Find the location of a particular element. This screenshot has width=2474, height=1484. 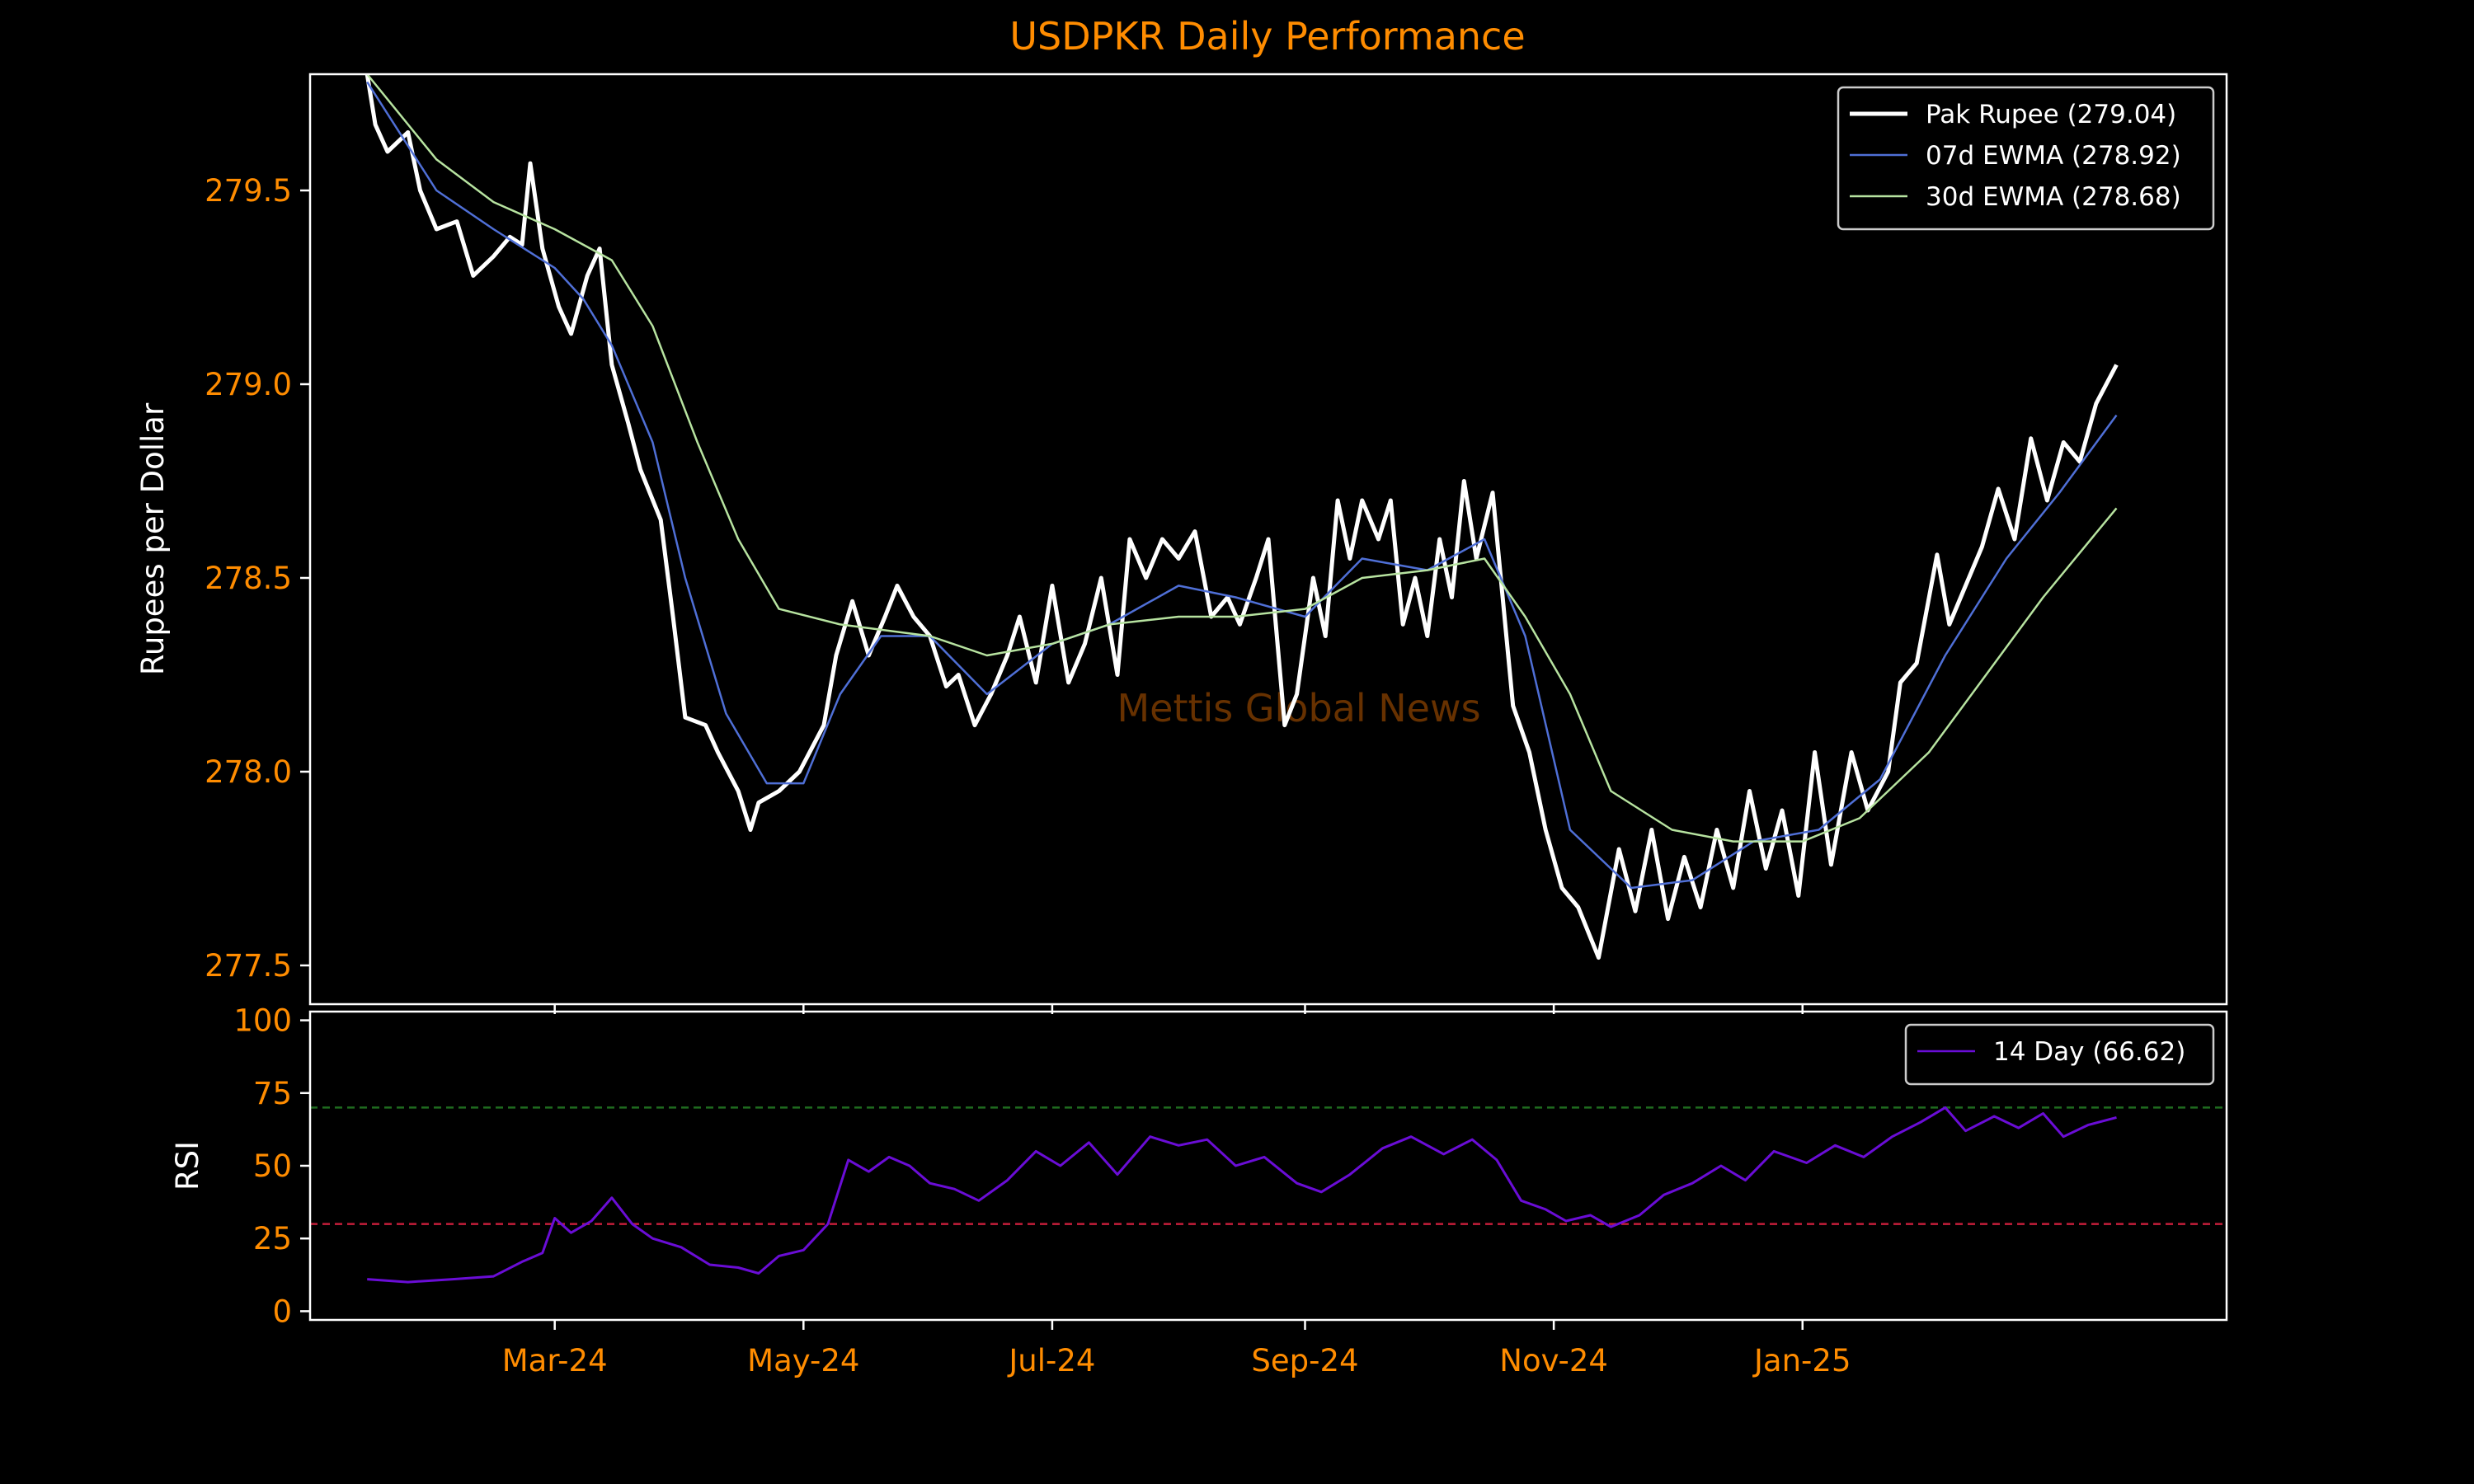

legend-label-rsi: 14 Day (66.62) is located at coordinates (2089, 1052).